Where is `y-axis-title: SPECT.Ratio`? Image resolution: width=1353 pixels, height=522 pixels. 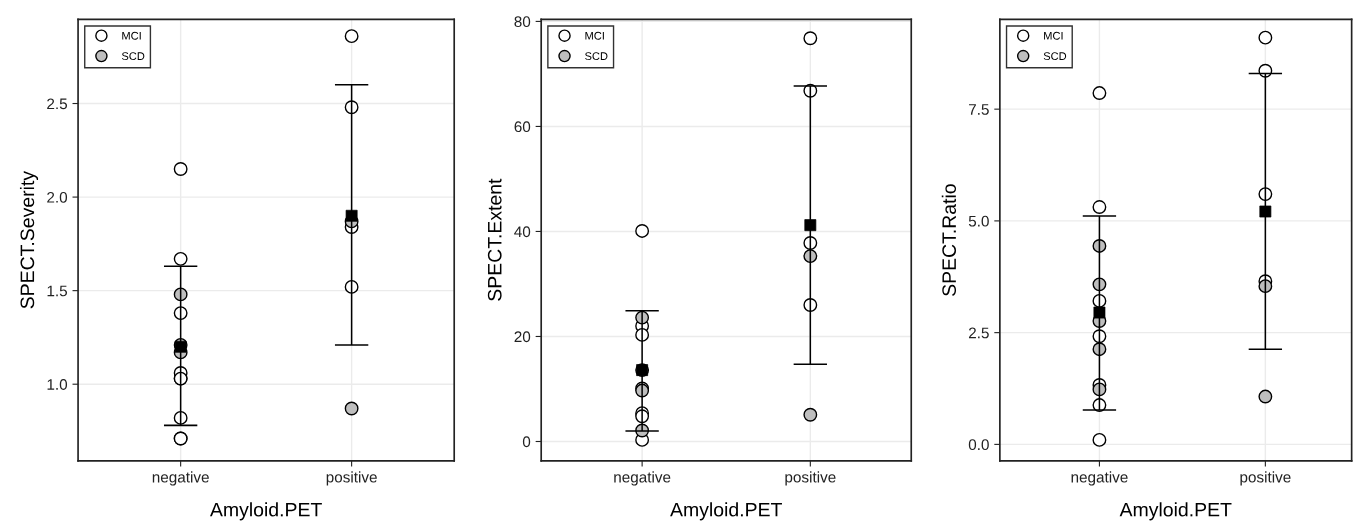
y-axis-title: SPECT.Ratio is located at coordinates (949, 240).